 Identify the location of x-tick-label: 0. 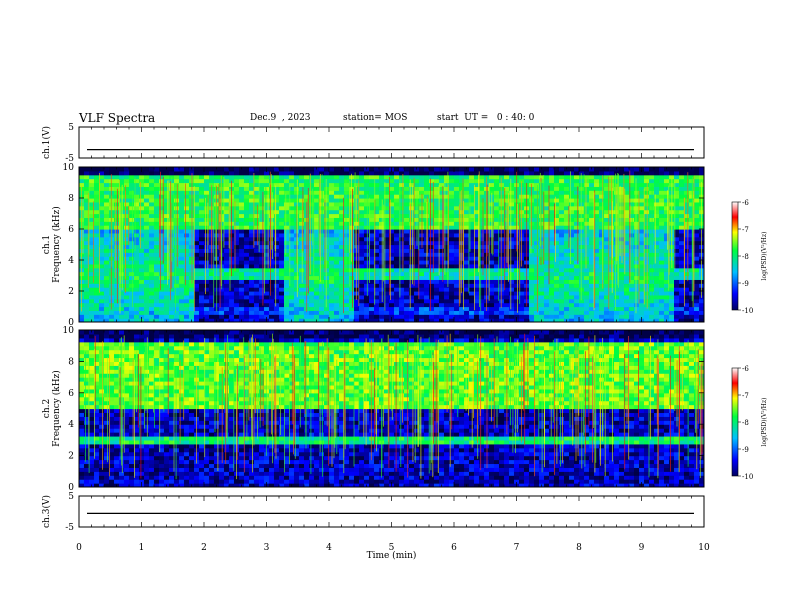
(79, 548).